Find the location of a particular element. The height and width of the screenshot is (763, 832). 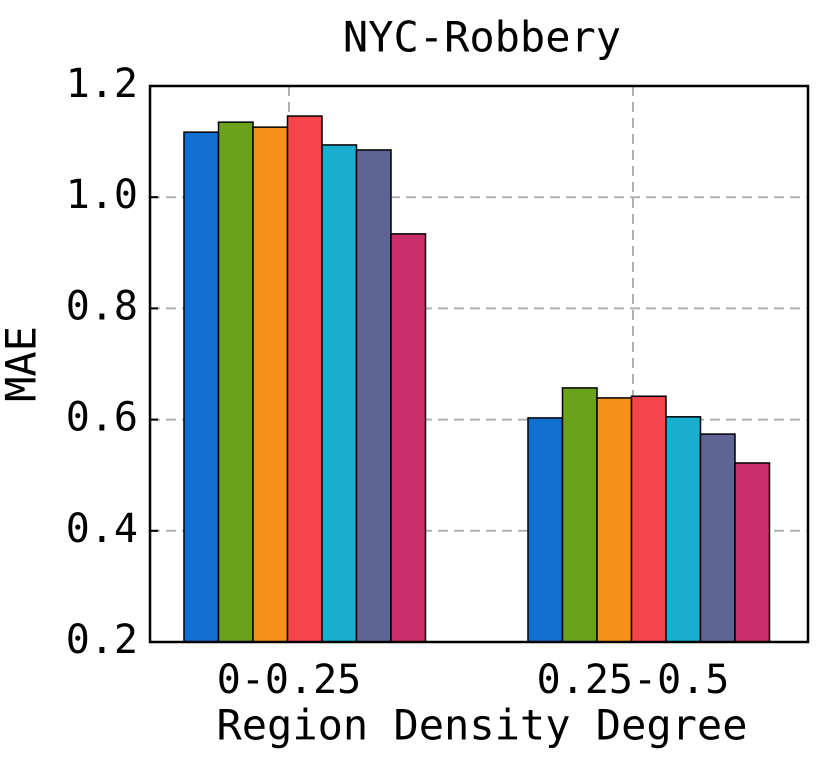

y-tick-label: 0.2 is located at coordinates (102, 640).